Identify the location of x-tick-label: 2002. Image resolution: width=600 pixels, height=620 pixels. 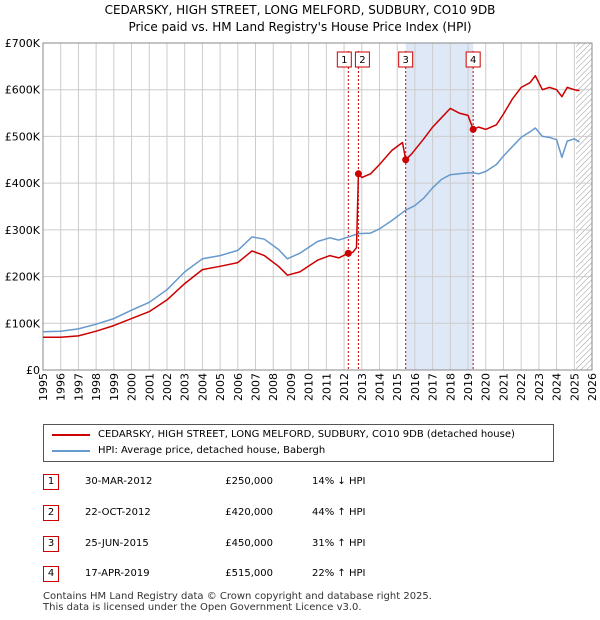
(167, 387).